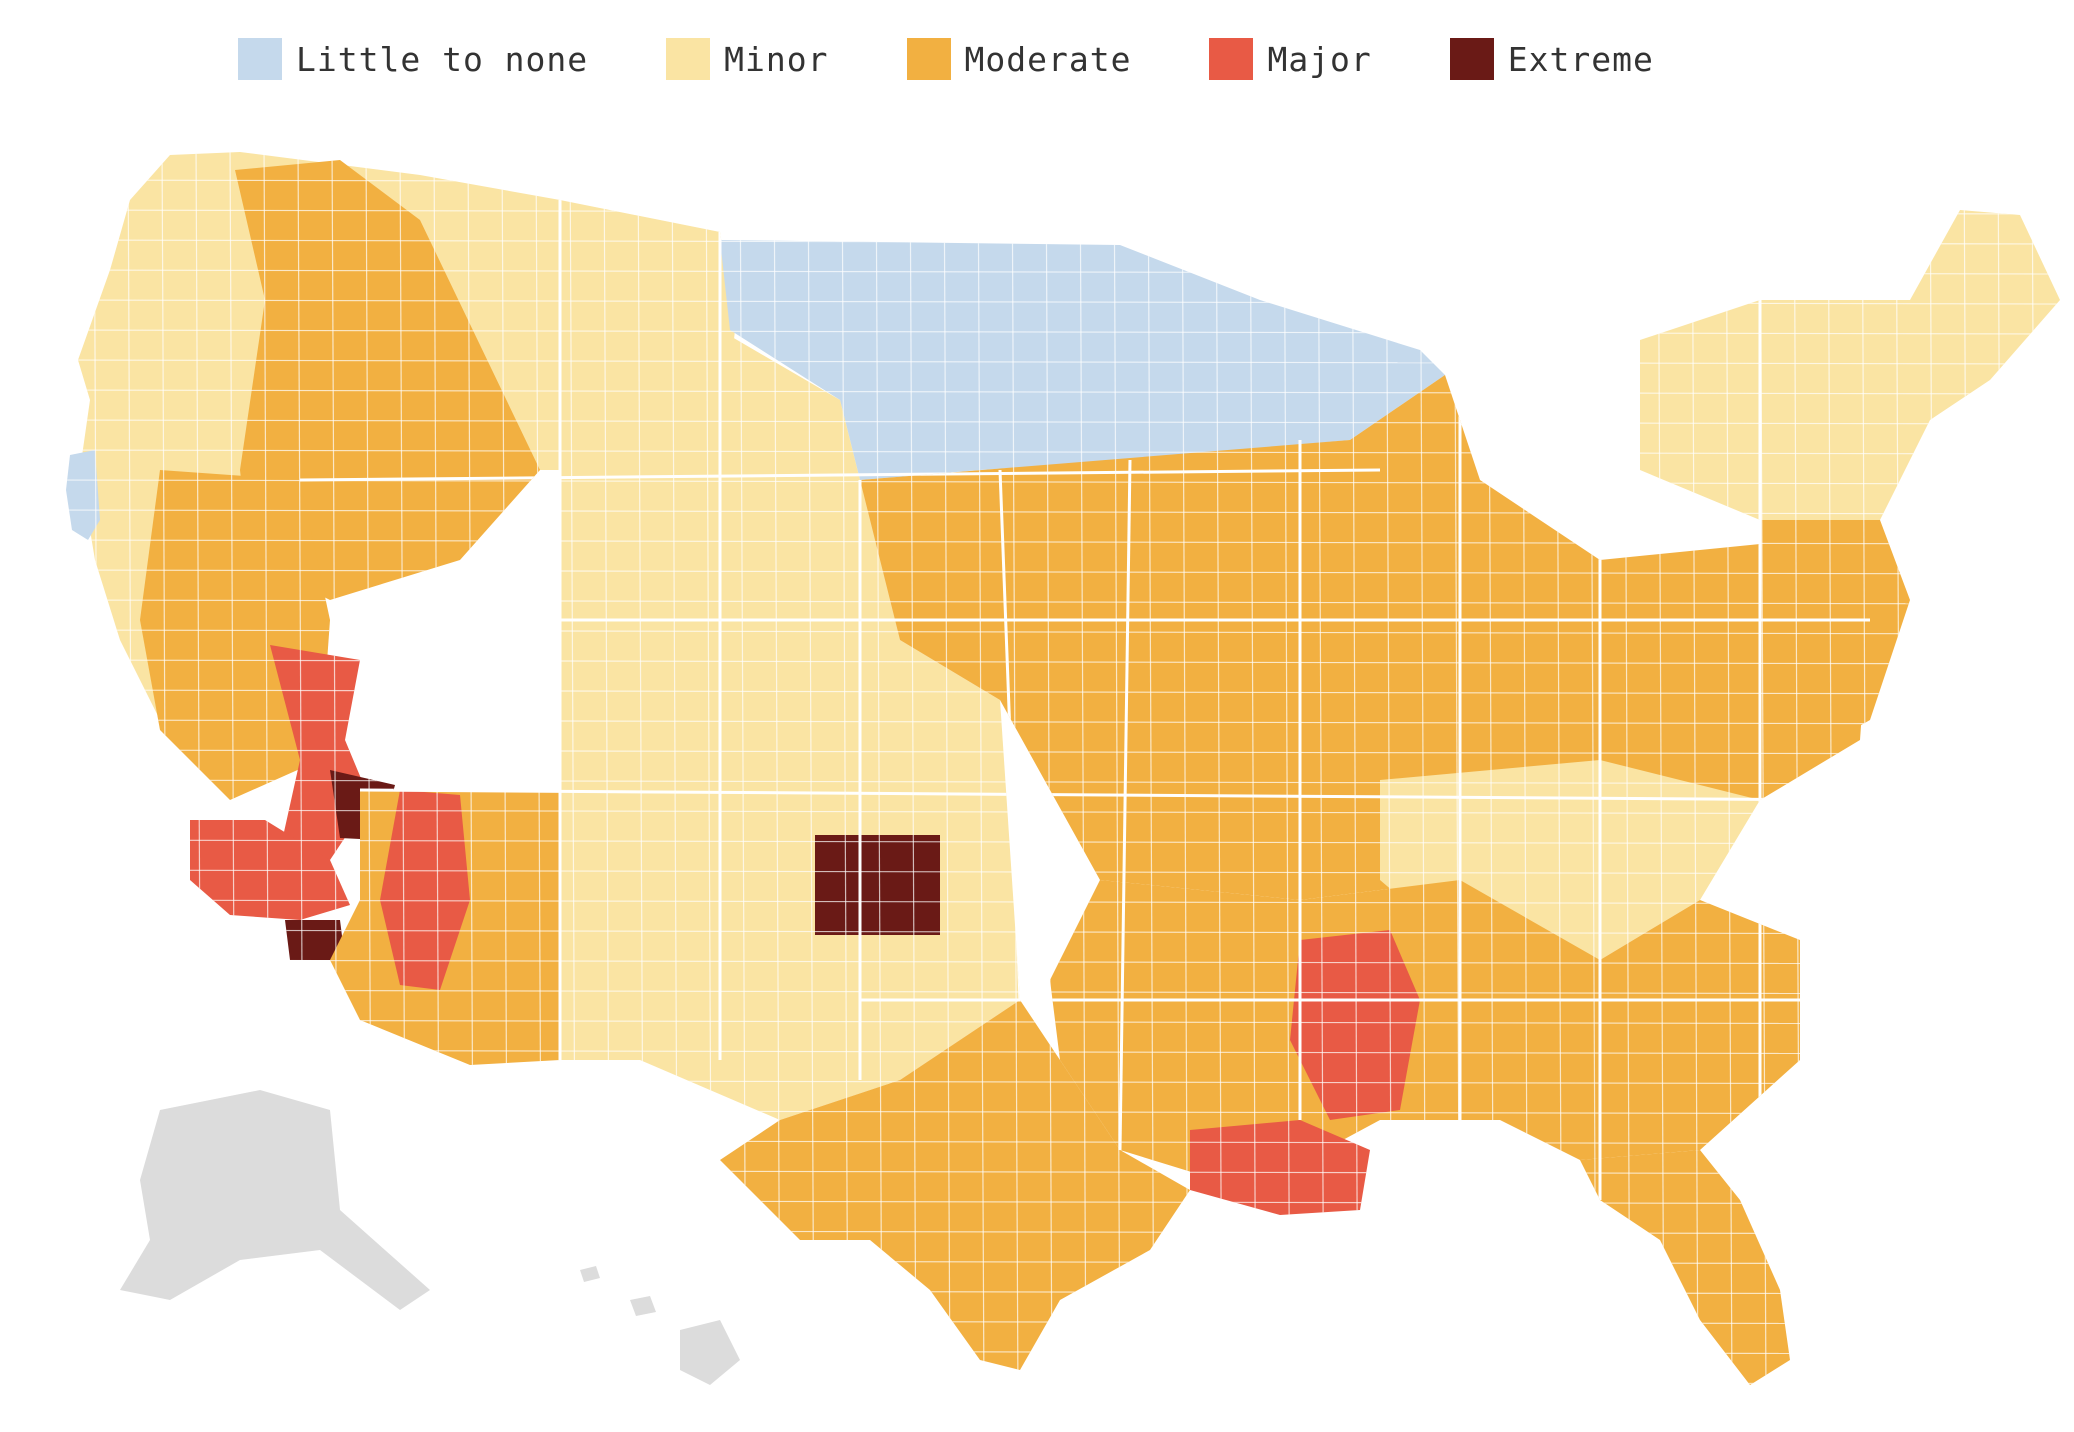  I want to click on region-northern-plains, so click(1082, 360).